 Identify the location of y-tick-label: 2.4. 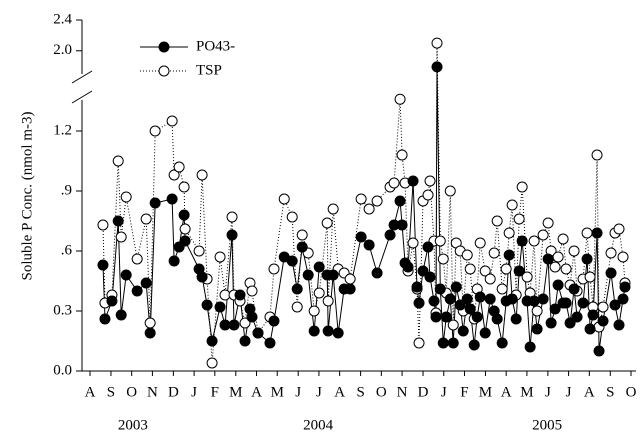
(62, 19).